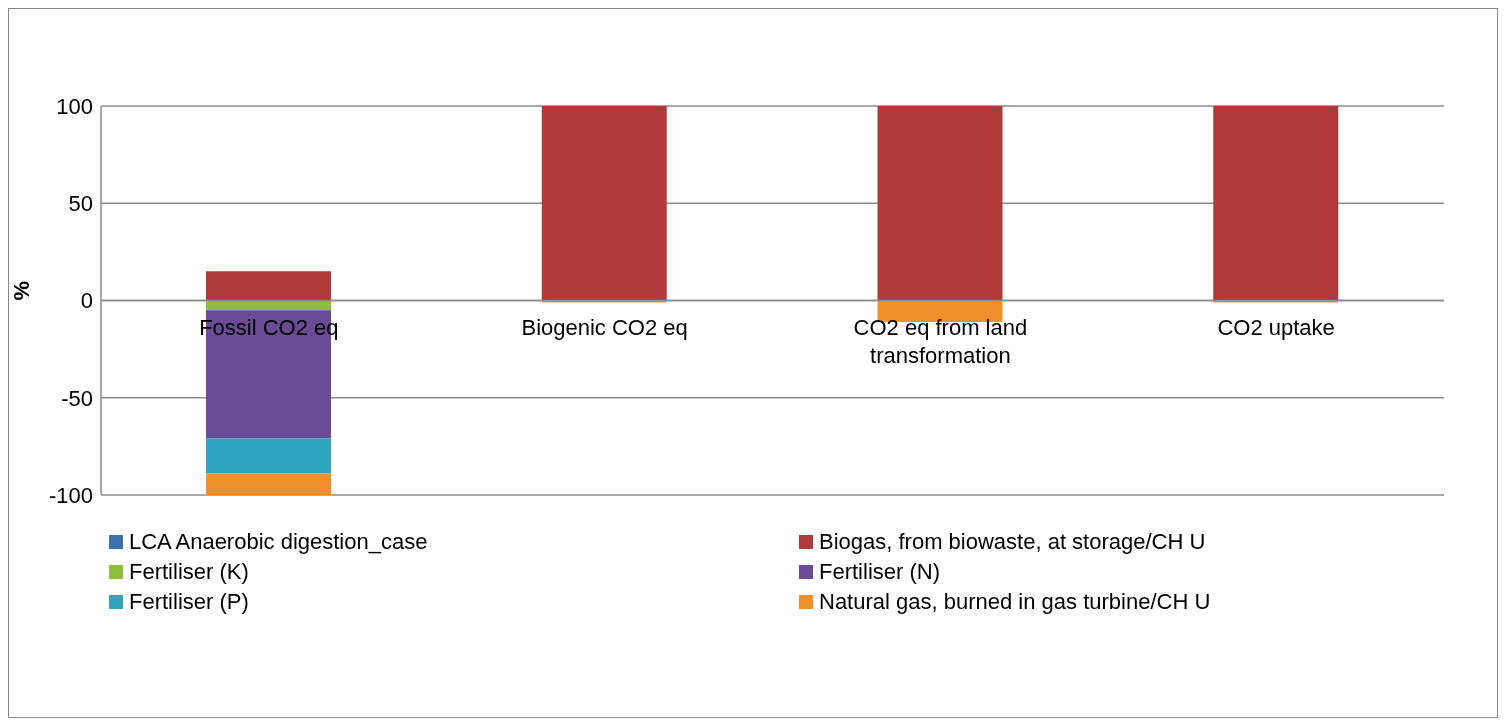  I want to click on x-tick-label: CO2 uptake, so click(1276, 327).